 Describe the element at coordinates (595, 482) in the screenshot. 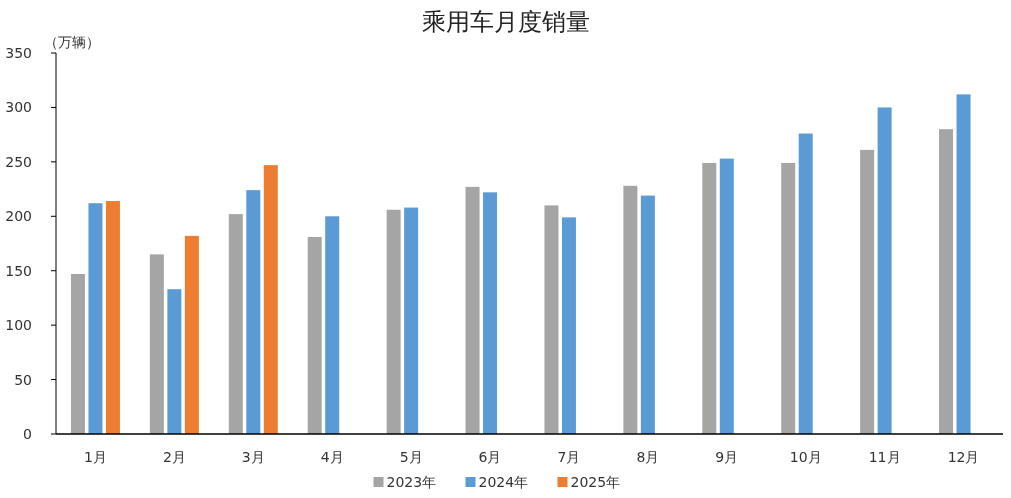

I see `legend-label: 2025年` at that location.